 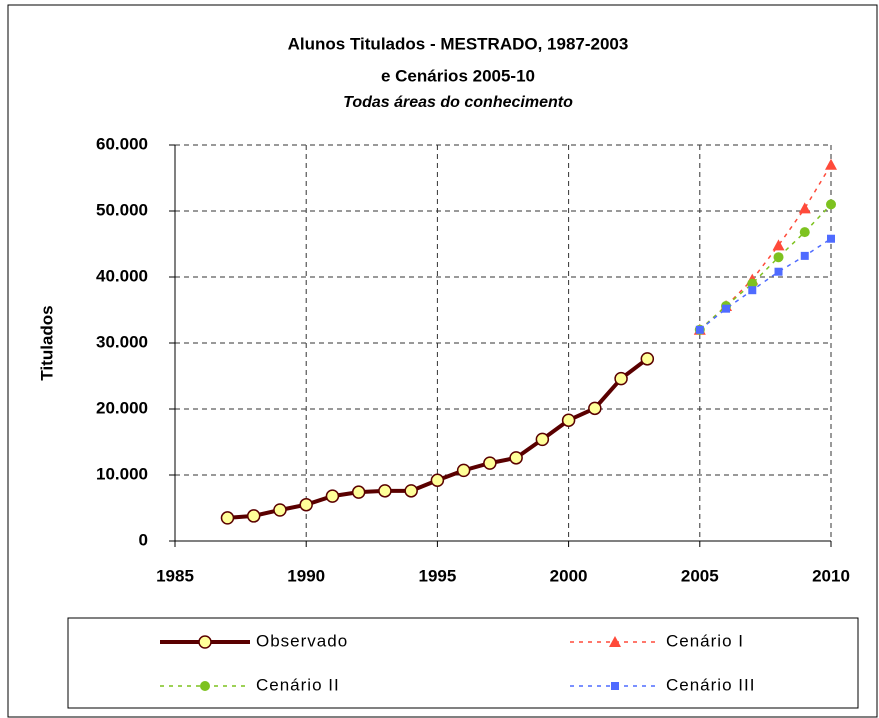 I want to click on chart-subtitle: Todas áreas do conhecimento, so click(x=458, y=102).